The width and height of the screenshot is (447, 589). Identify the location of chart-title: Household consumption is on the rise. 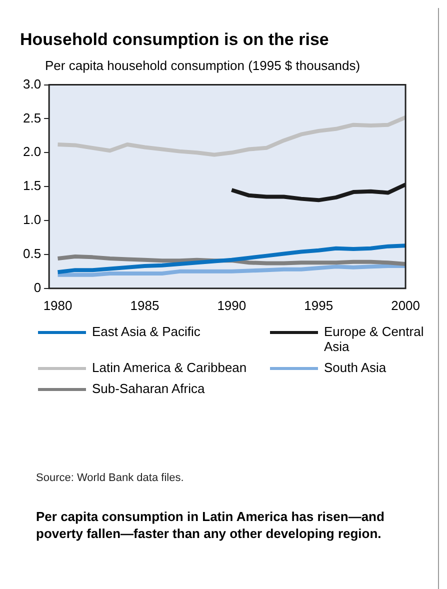
(174, 40).